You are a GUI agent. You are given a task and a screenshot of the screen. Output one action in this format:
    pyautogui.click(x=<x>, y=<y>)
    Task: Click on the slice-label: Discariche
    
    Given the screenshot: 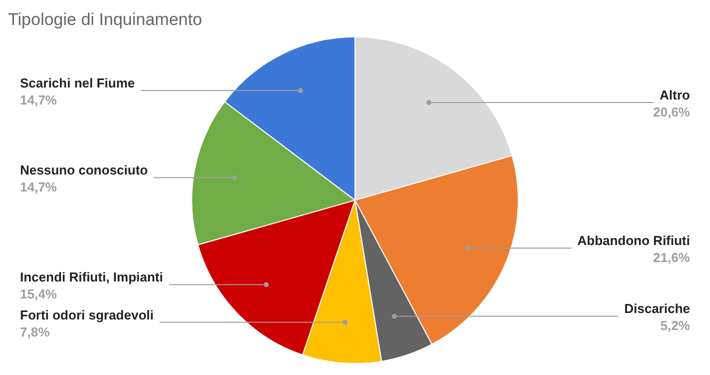 What is the action you would take?
    pyautogui.click(x=657, y=308)
    